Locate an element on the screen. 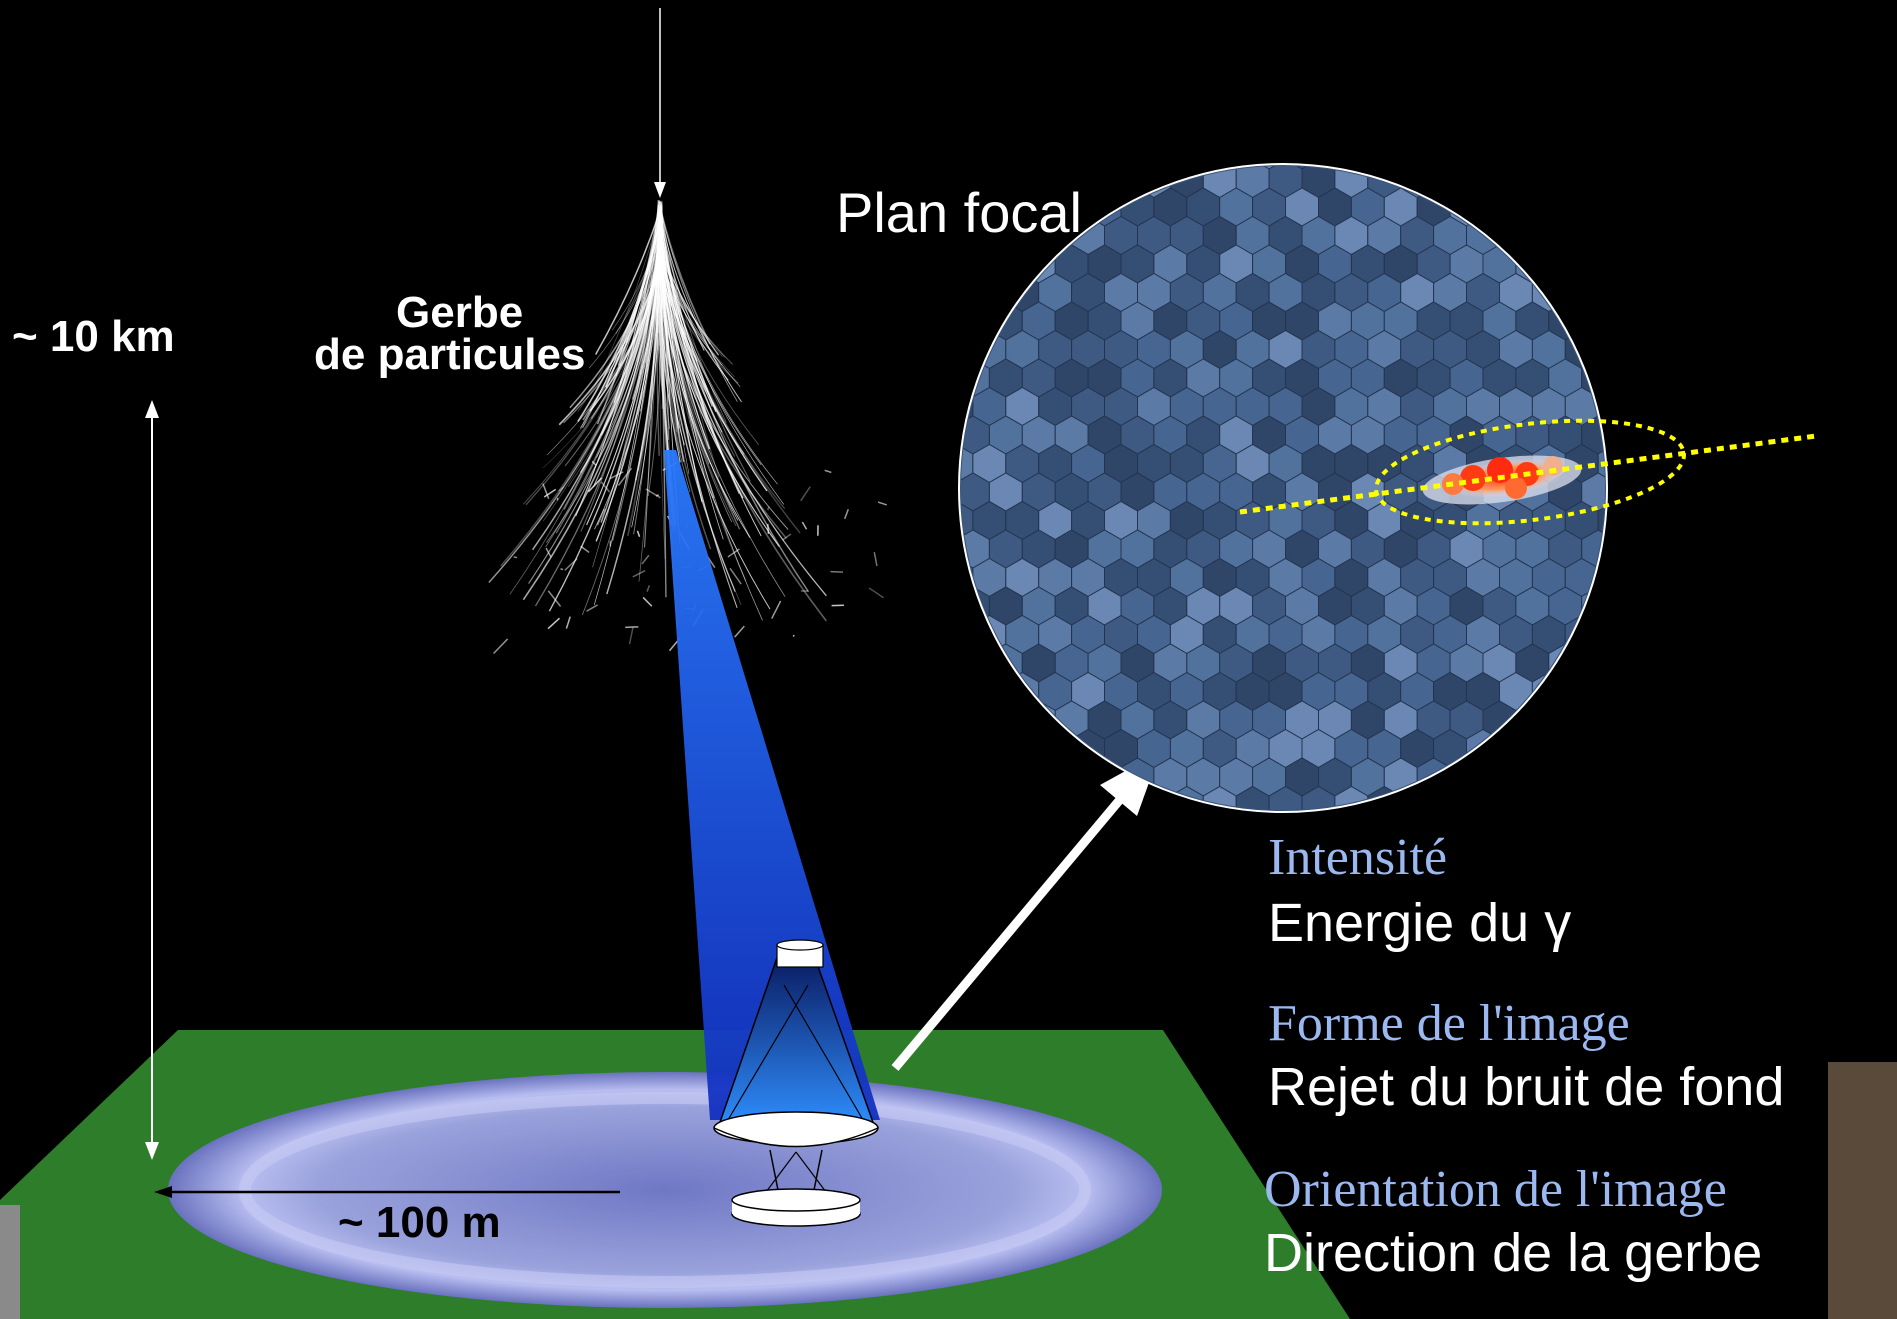 The height and width of the screenshot is (1319, 1897). legend-meaning-shape: Rejet du bruit de fond is located at coordinates (1526, 1087).